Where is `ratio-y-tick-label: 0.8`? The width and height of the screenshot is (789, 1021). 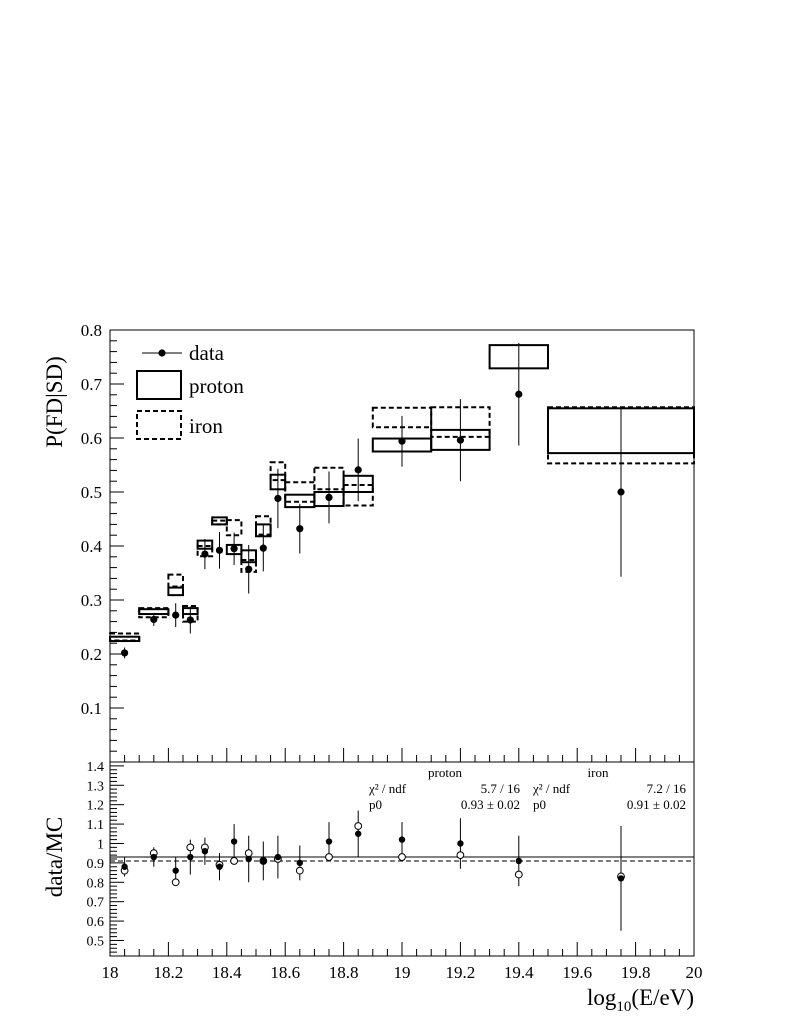 ratio-y-tick-label: 0.8 is located at coordinates (96, 883).